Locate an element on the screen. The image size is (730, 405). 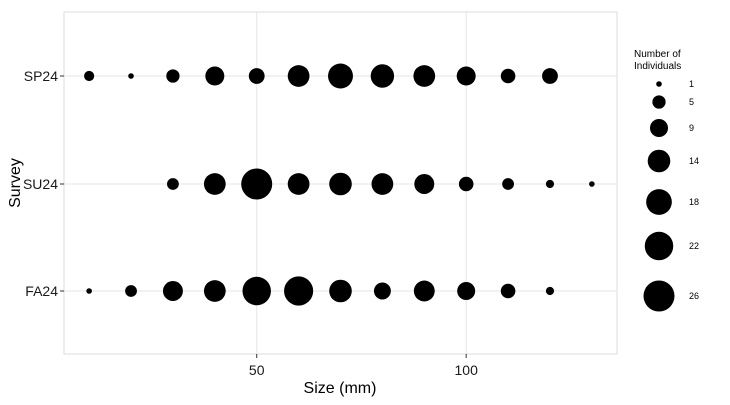
y-tick-label: SU24 is located at coordinates (40, 184).